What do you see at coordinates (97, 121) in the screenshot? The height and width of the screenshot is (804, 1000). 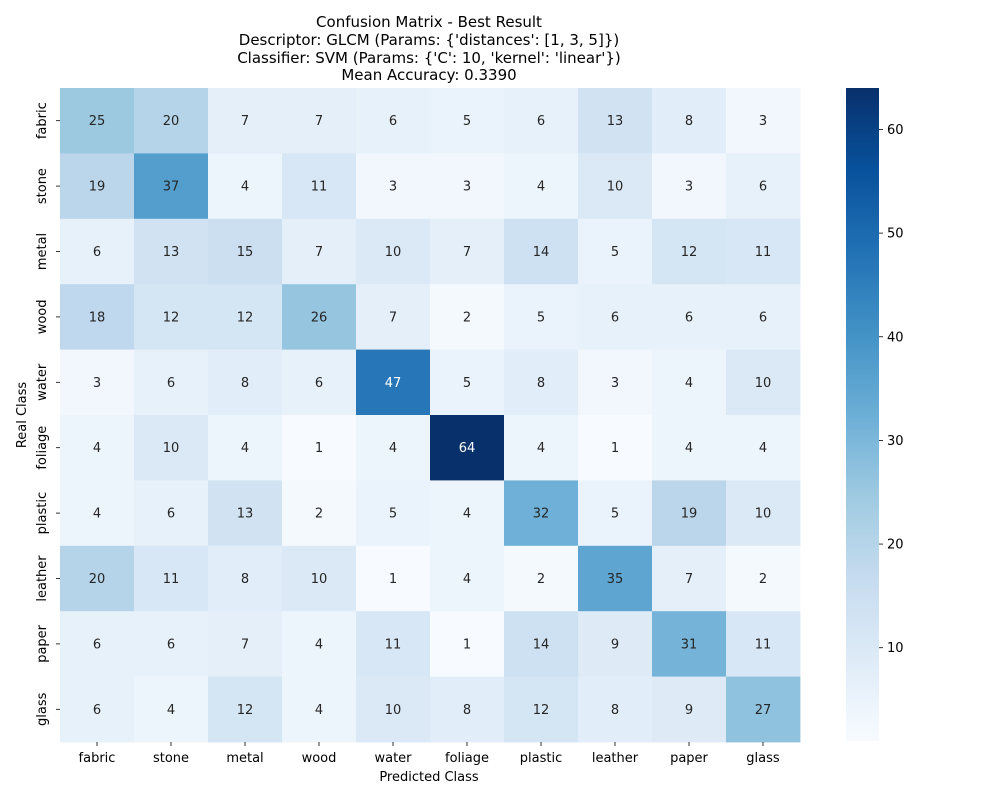 I see `cell-value-label: 25` at bounding box center [97, 121].